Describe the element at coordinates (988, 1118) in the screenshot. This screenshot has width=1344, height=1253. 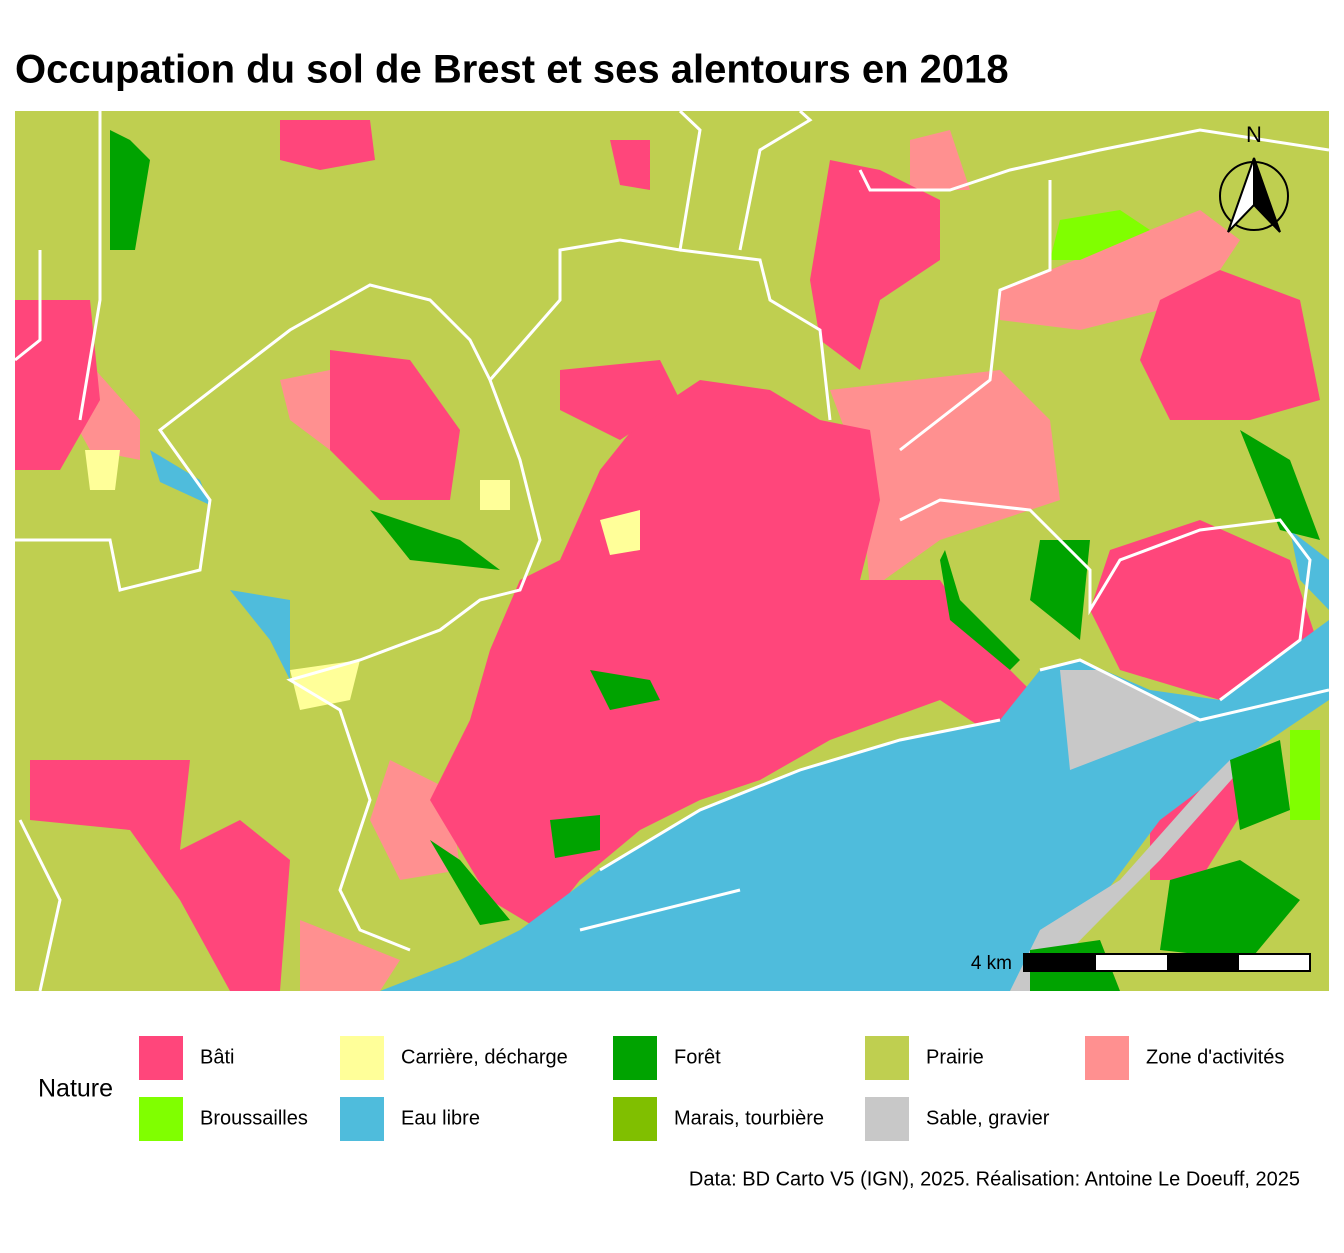
I see `legend-label: Sable, gravier` at that location.